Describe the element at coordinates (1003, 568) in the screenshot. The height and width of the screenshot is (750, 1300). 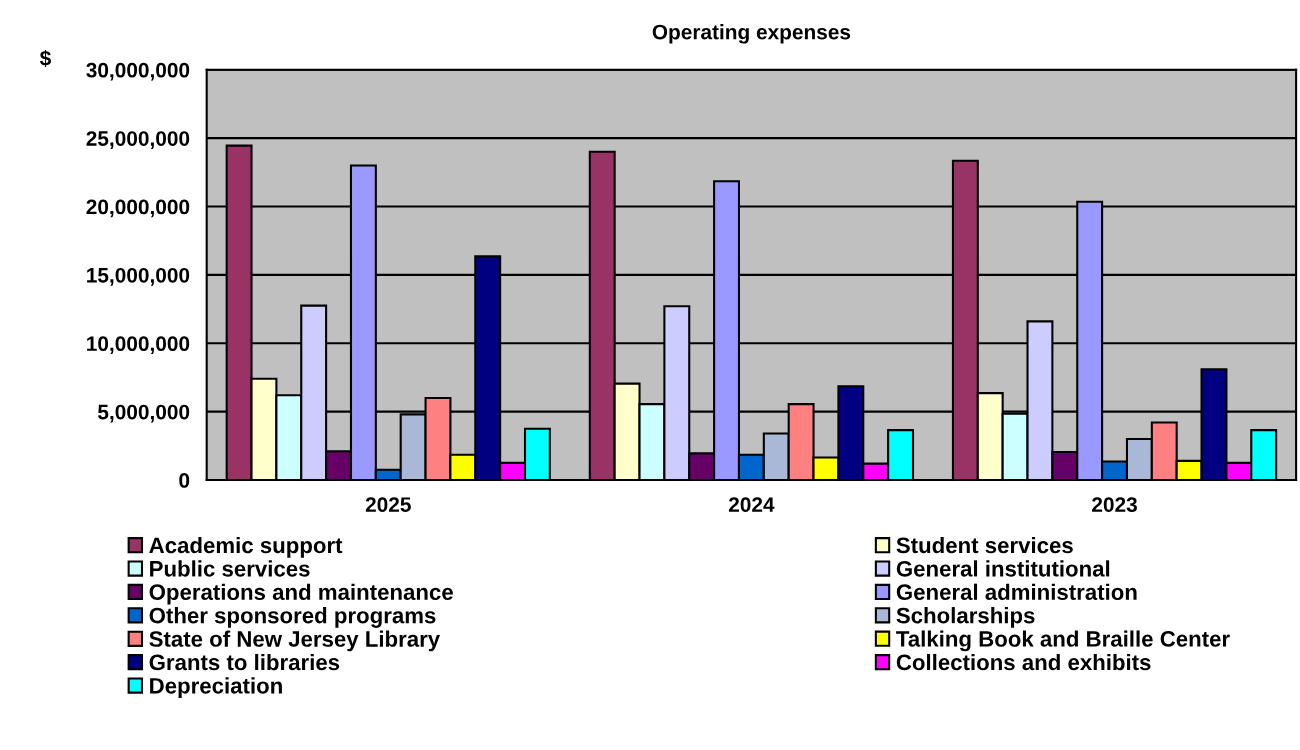
I see `legend-label: General institutional` at that location.